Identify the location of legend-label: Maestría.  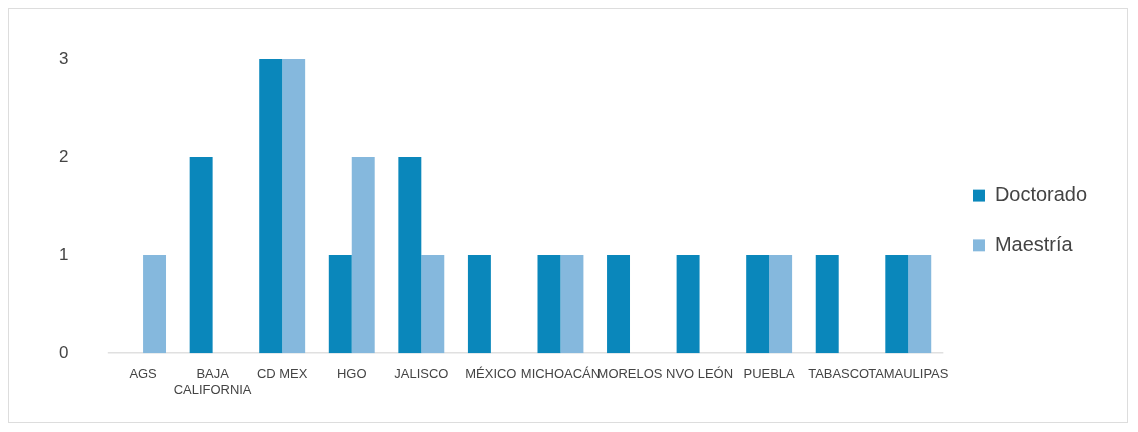
(1034, 243).